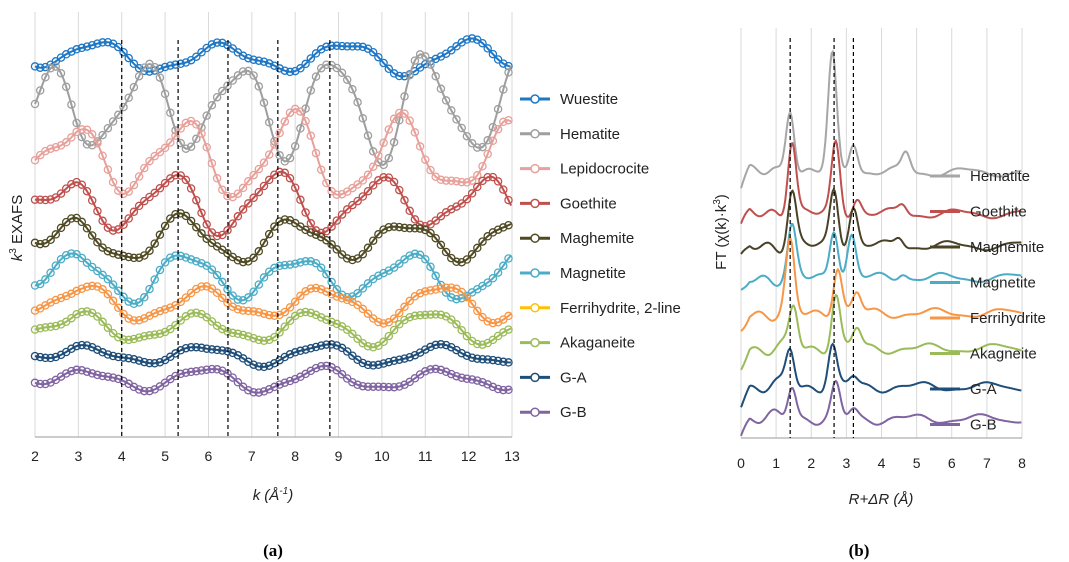  I want to click on x-tick-label-a: 9, so click(339, 456).